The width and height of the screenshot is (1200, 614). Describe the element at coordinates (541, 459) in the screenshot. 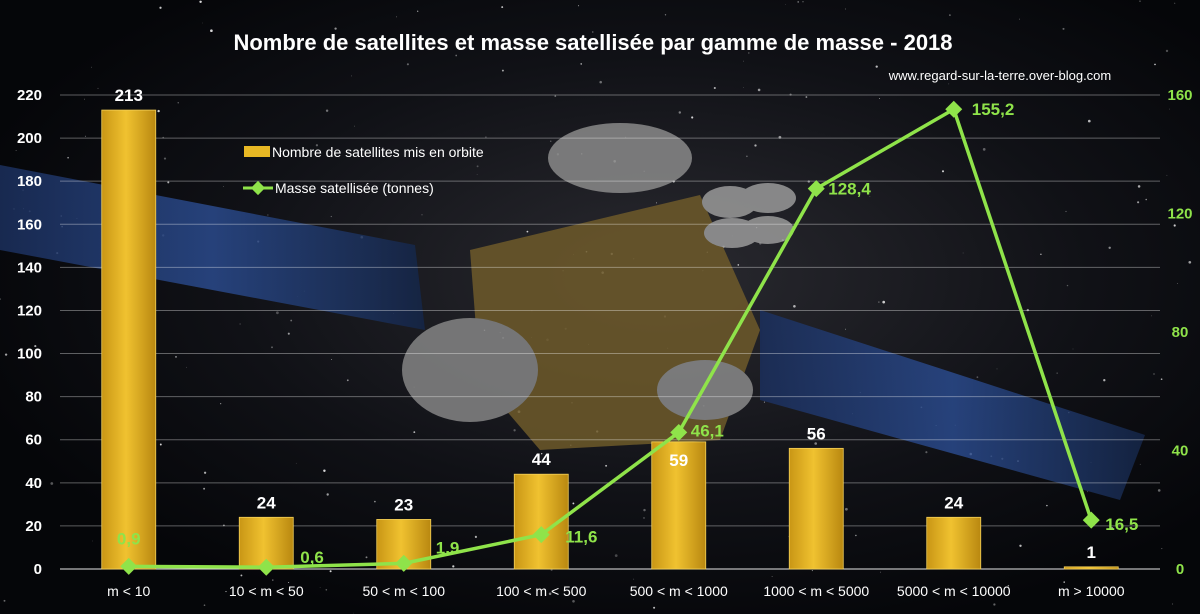

I see `bar-value-label: 44` at that location.